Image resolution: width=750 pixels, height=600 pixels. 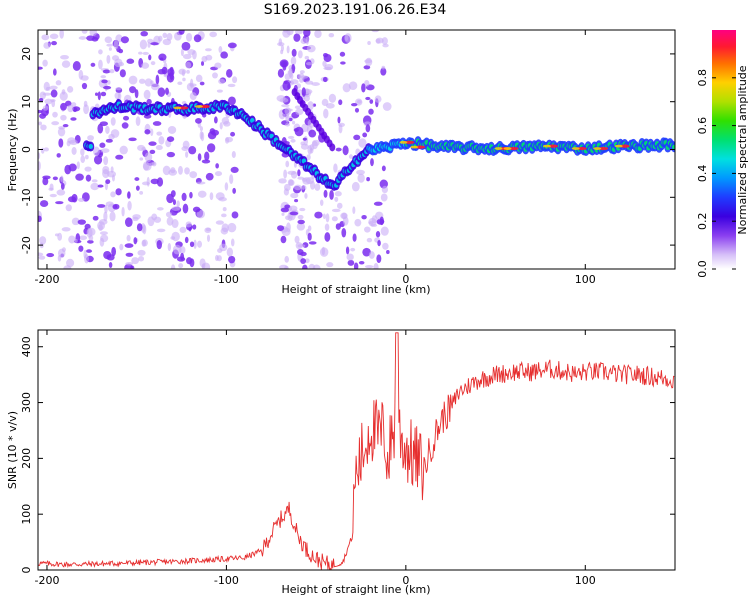 What do you see at coordinates (355, 589) in the screenshot?
I see `snr-x-label: Height of straight line (km)` at bounding box center [355, 589].